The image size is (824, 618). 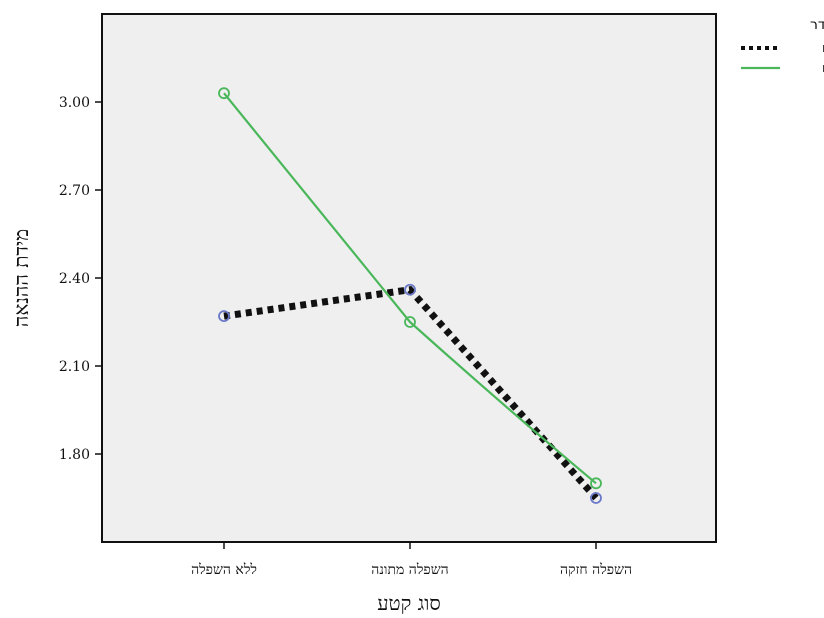 What do you see at coordinates (74, 455) in the screenshot?
I see `y-tick-label: 1.80` at bounding box center [74, 455].